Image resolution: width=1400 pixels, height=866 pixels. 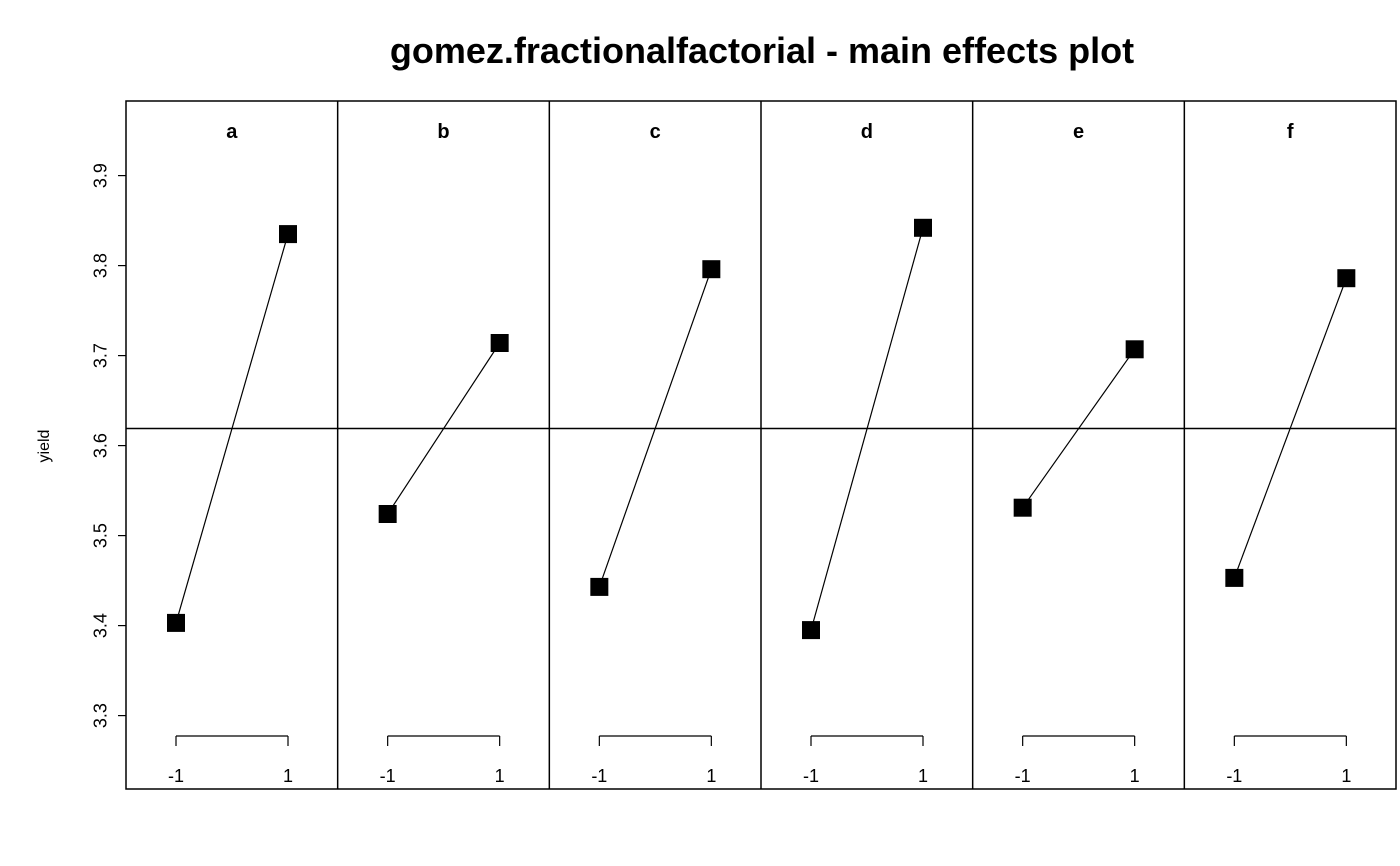 I want to click on factor-panel-a: a -1 1, so click(x=232, y=453).